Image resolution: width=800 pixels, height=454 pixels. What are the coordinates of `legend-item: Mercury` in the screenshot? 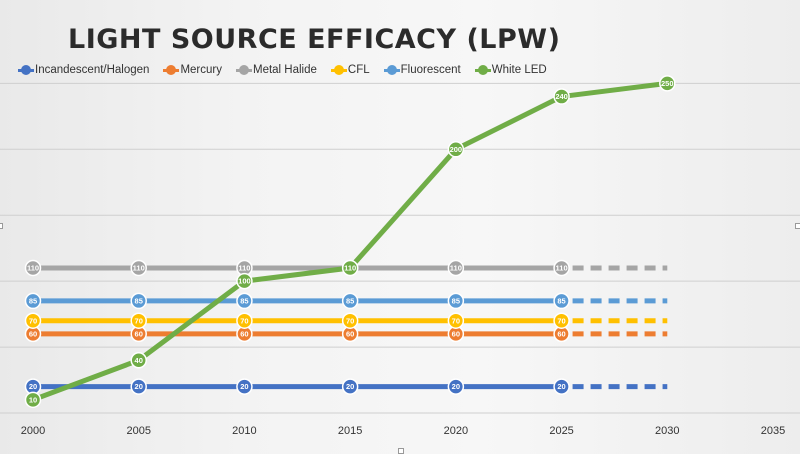 It's located at (192, 70).